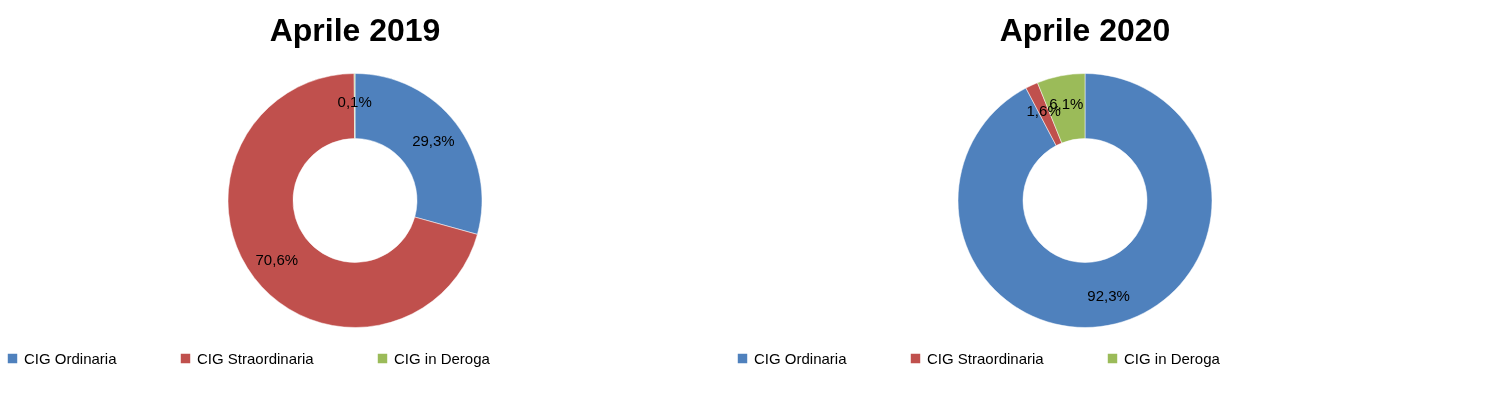  I want to click on chart-title: Aprile 2019, so click(355, 30).